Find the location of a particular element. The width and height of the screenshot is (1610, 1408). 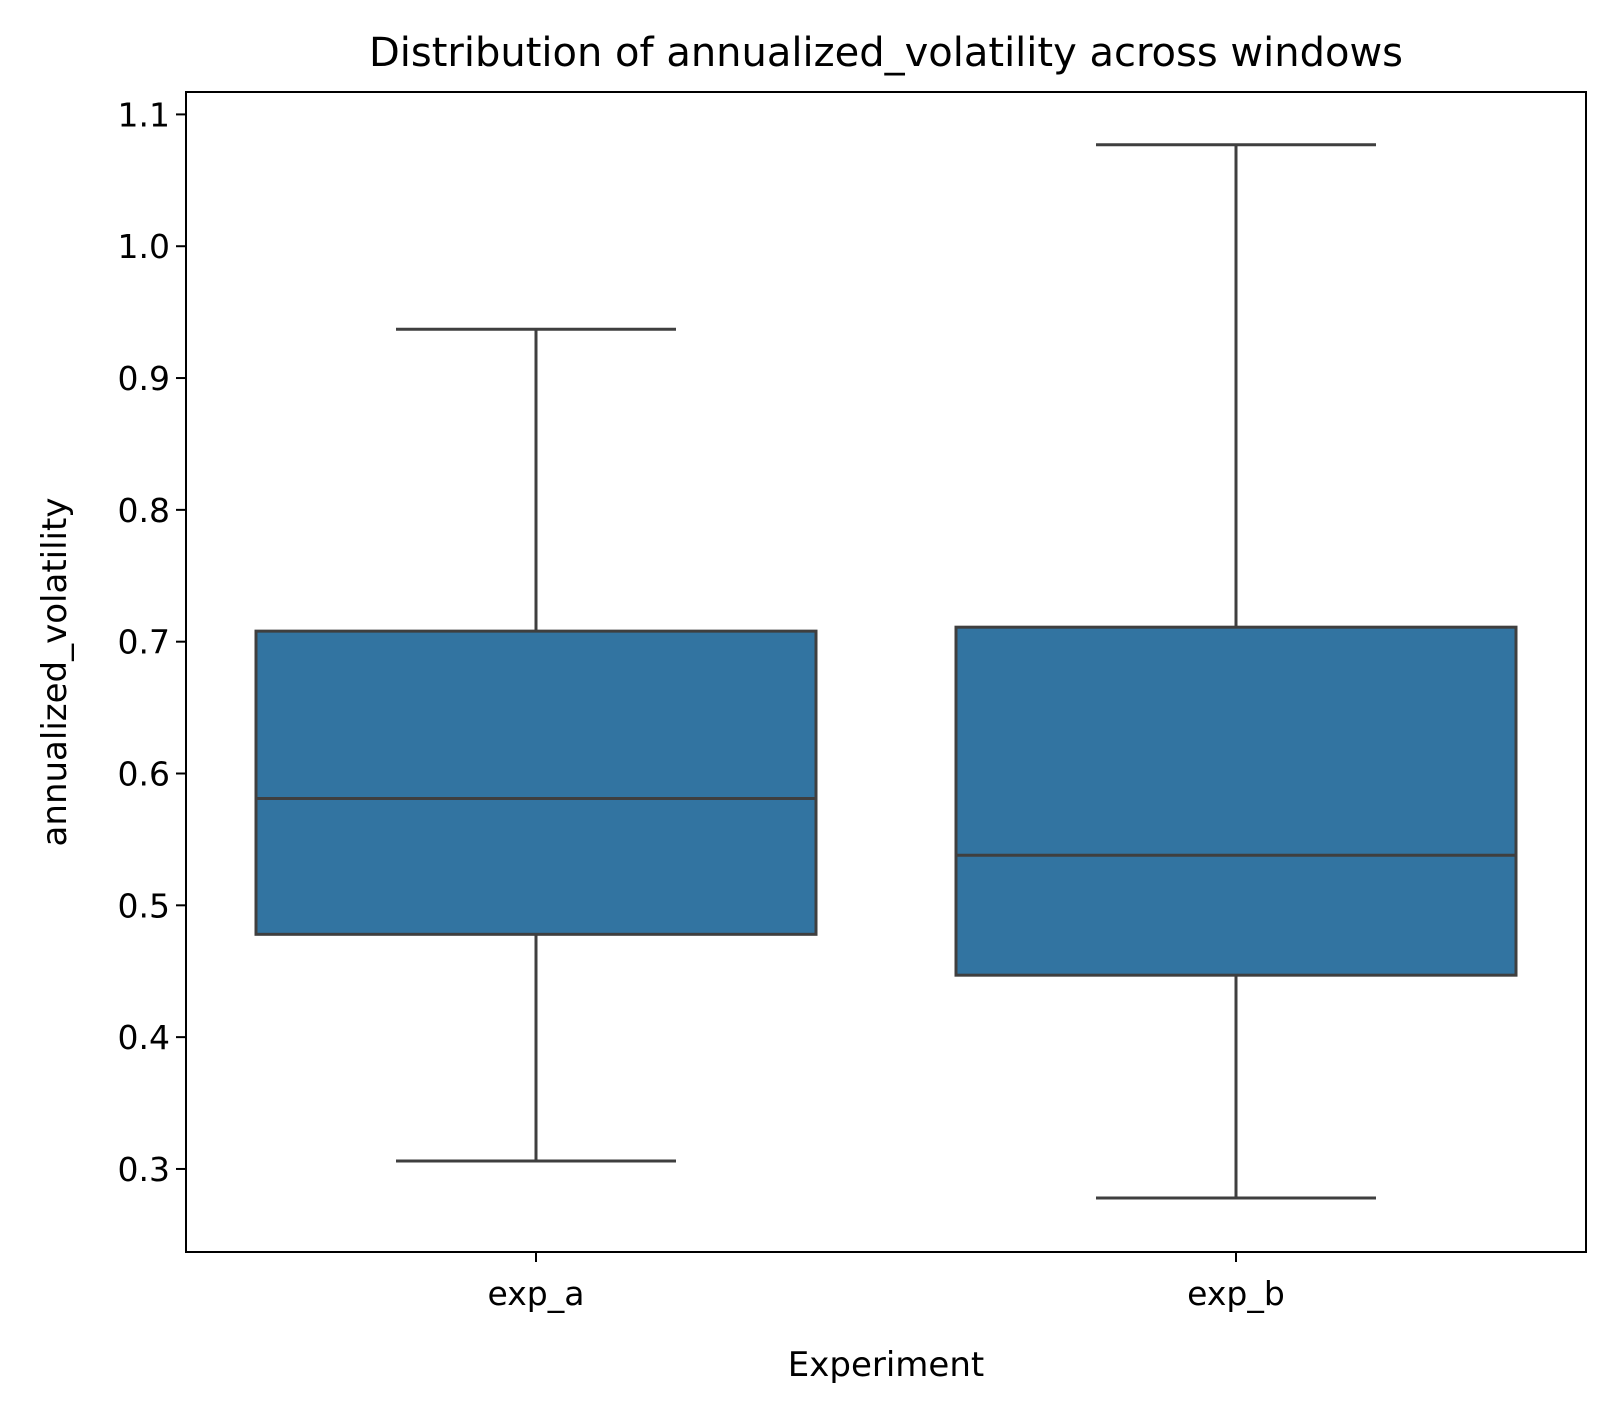

y-tick-label: 0.5 is located at coordinates (144, 905).